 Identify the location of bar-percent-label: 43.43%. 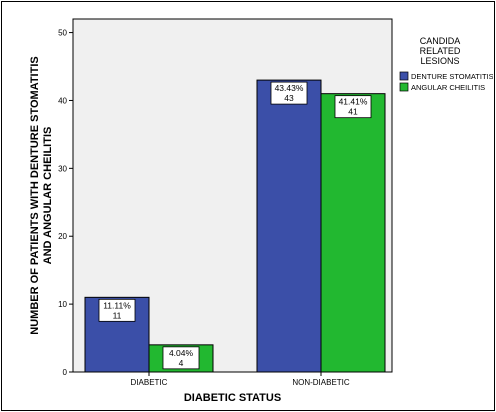
(289, 88).